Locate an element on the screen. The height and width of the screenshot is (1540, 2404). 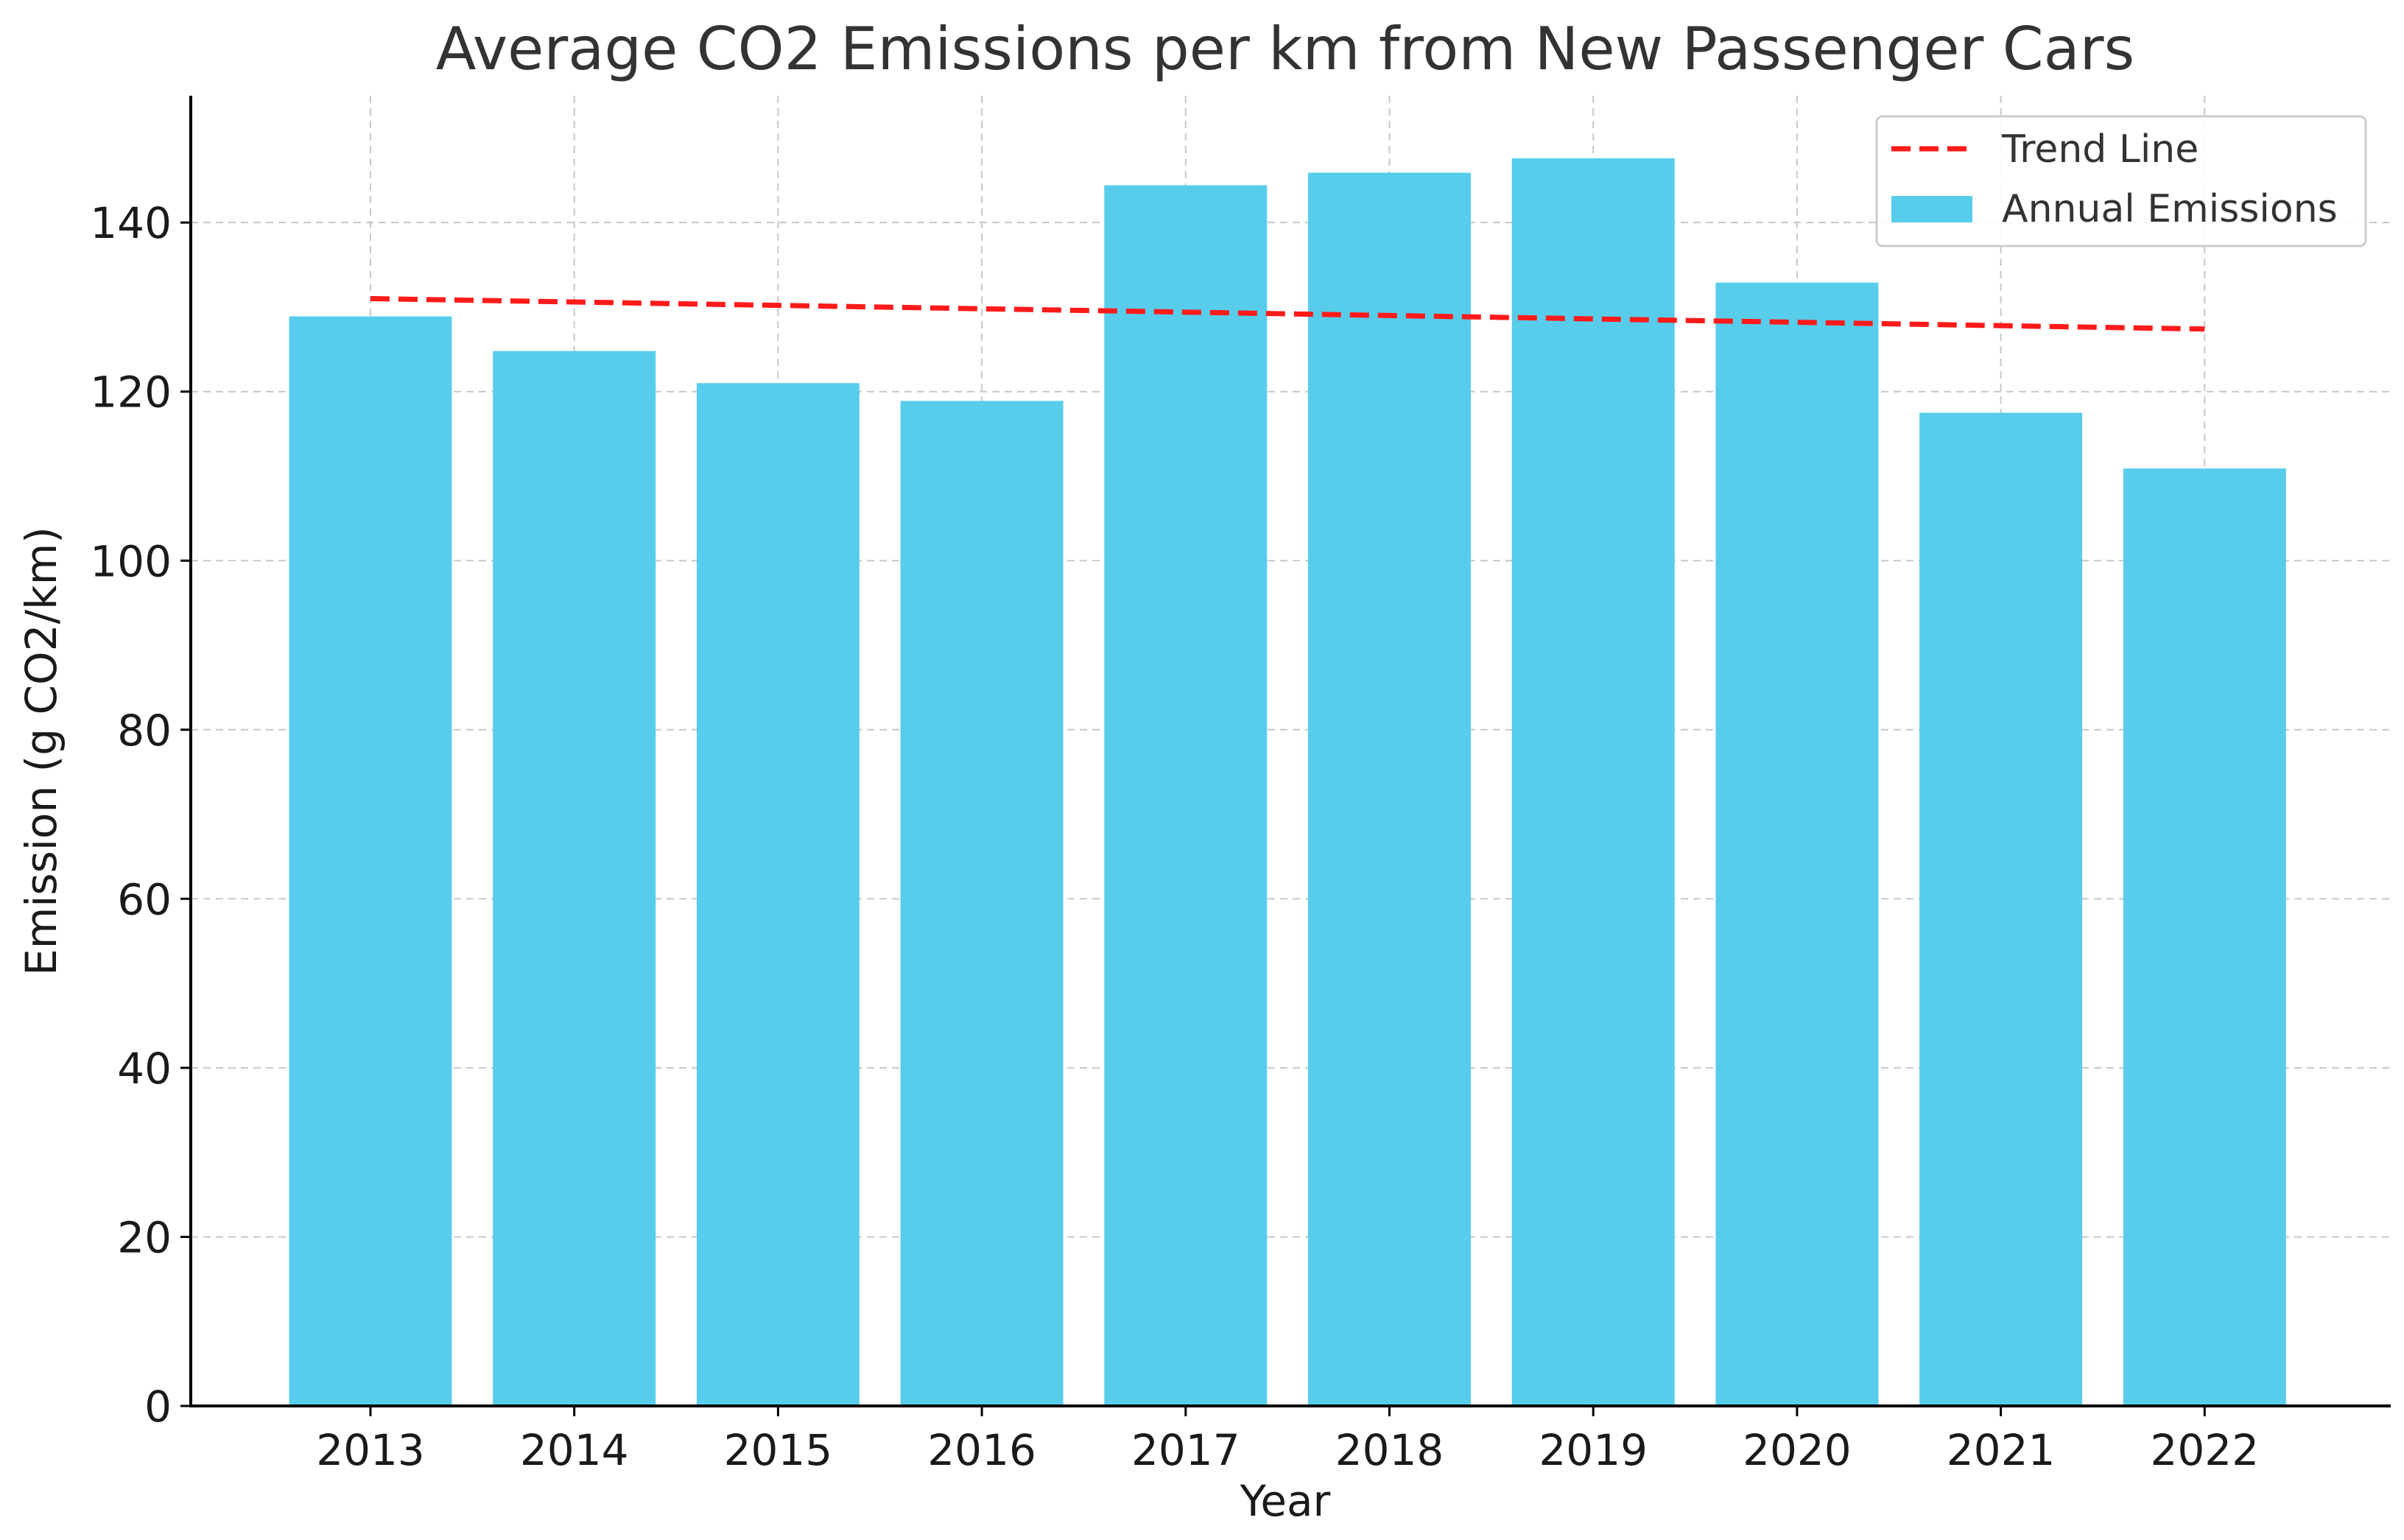
y-tick-label-60: 60 is located at coordinates (144, 899).